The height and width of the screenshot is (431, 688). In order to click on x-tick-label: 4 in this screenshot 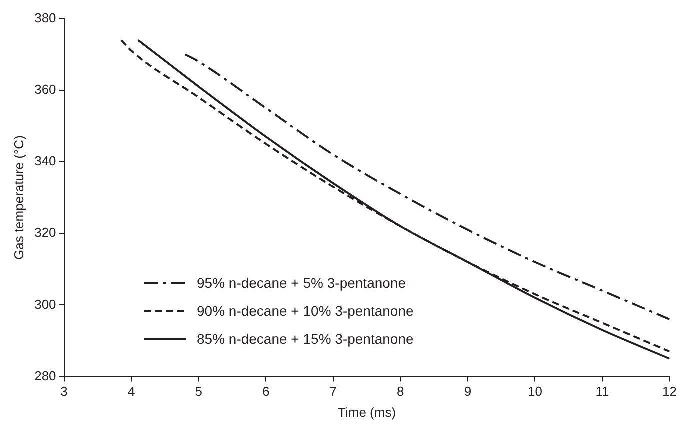, I will do `click(132, 392)`.